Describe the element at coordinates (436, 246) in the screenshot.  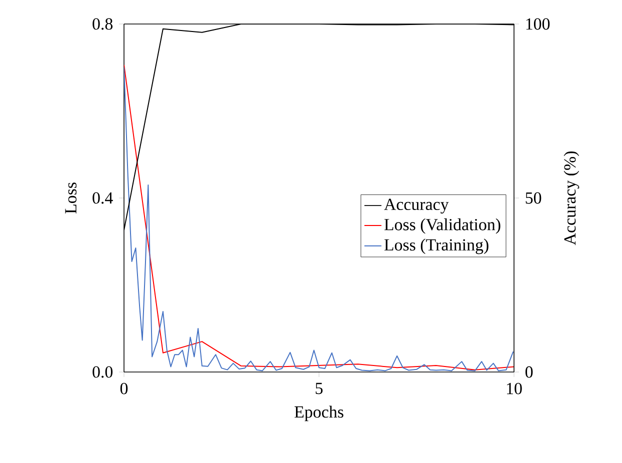
I see `legend-label: Loss (Training)` at that location.